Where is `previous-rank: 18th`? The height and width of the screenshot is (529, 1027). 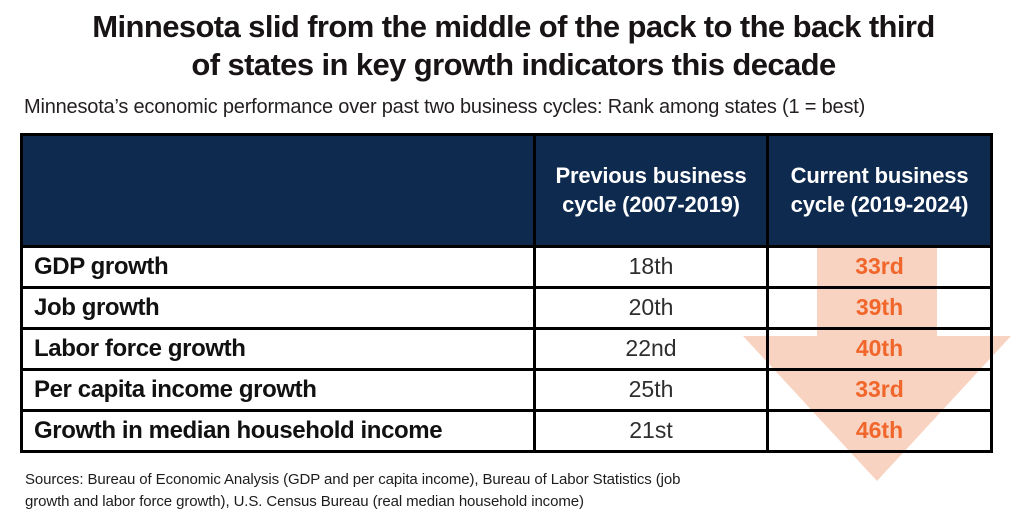
previous-rank: 18th is located at coordinates (651, 266).